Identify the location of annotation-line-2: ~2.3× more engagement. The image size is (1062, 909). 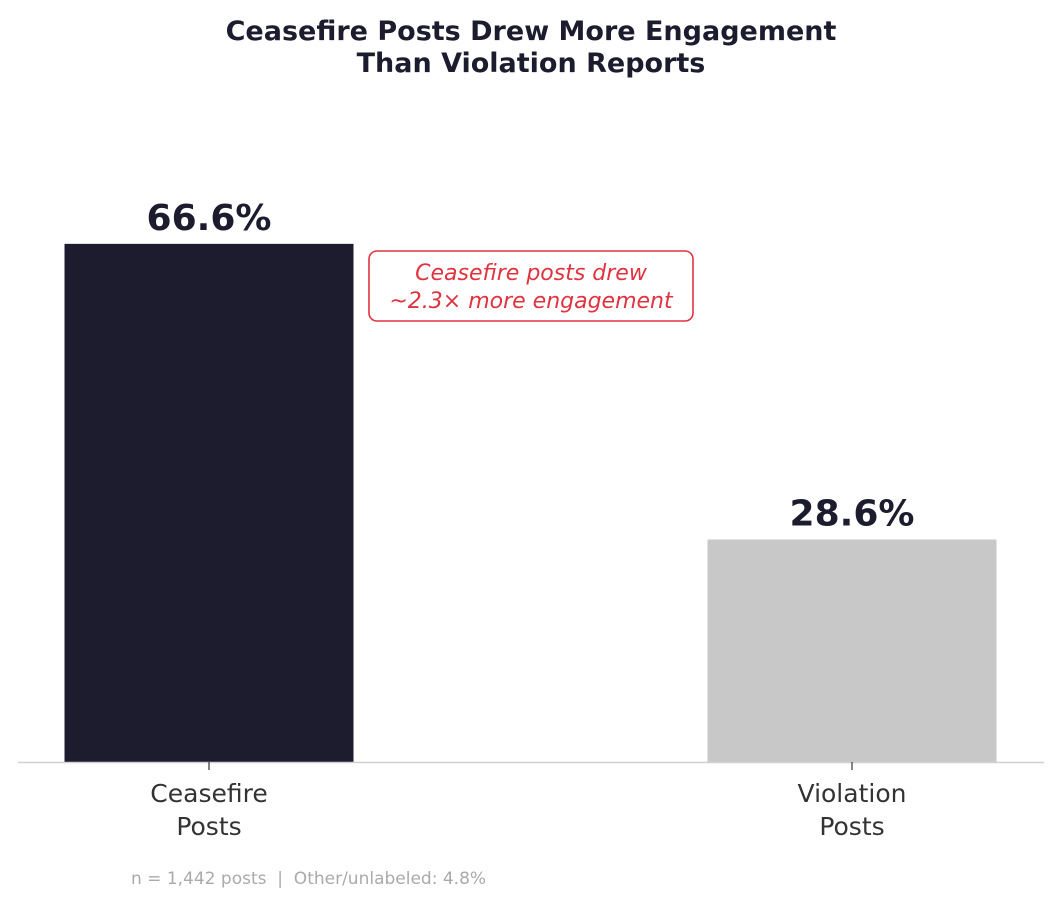
(531, 301).